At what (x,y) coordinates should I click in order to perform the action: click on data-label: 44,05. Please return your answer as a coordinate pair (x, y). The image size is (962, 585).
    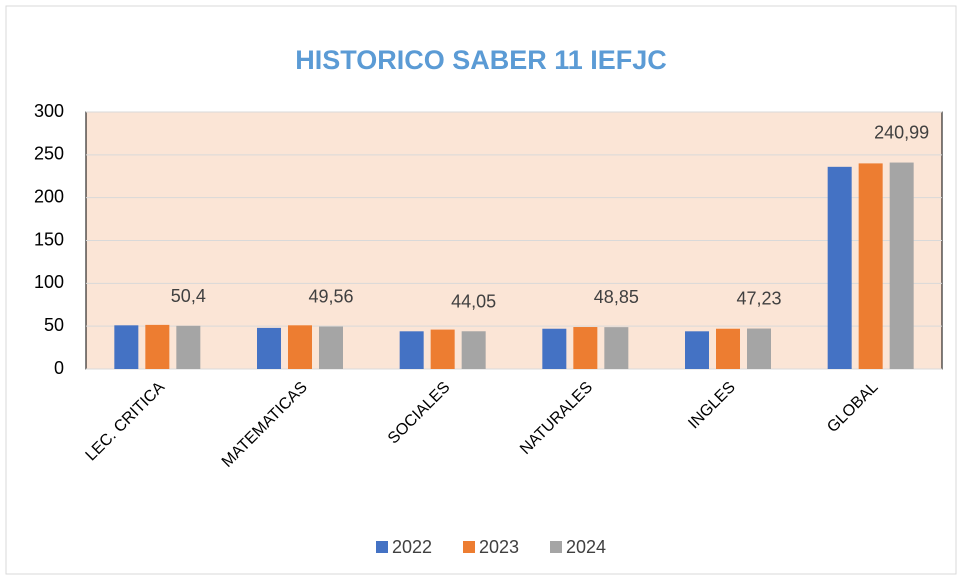
    Looking at the image, I should click on (473, 301).